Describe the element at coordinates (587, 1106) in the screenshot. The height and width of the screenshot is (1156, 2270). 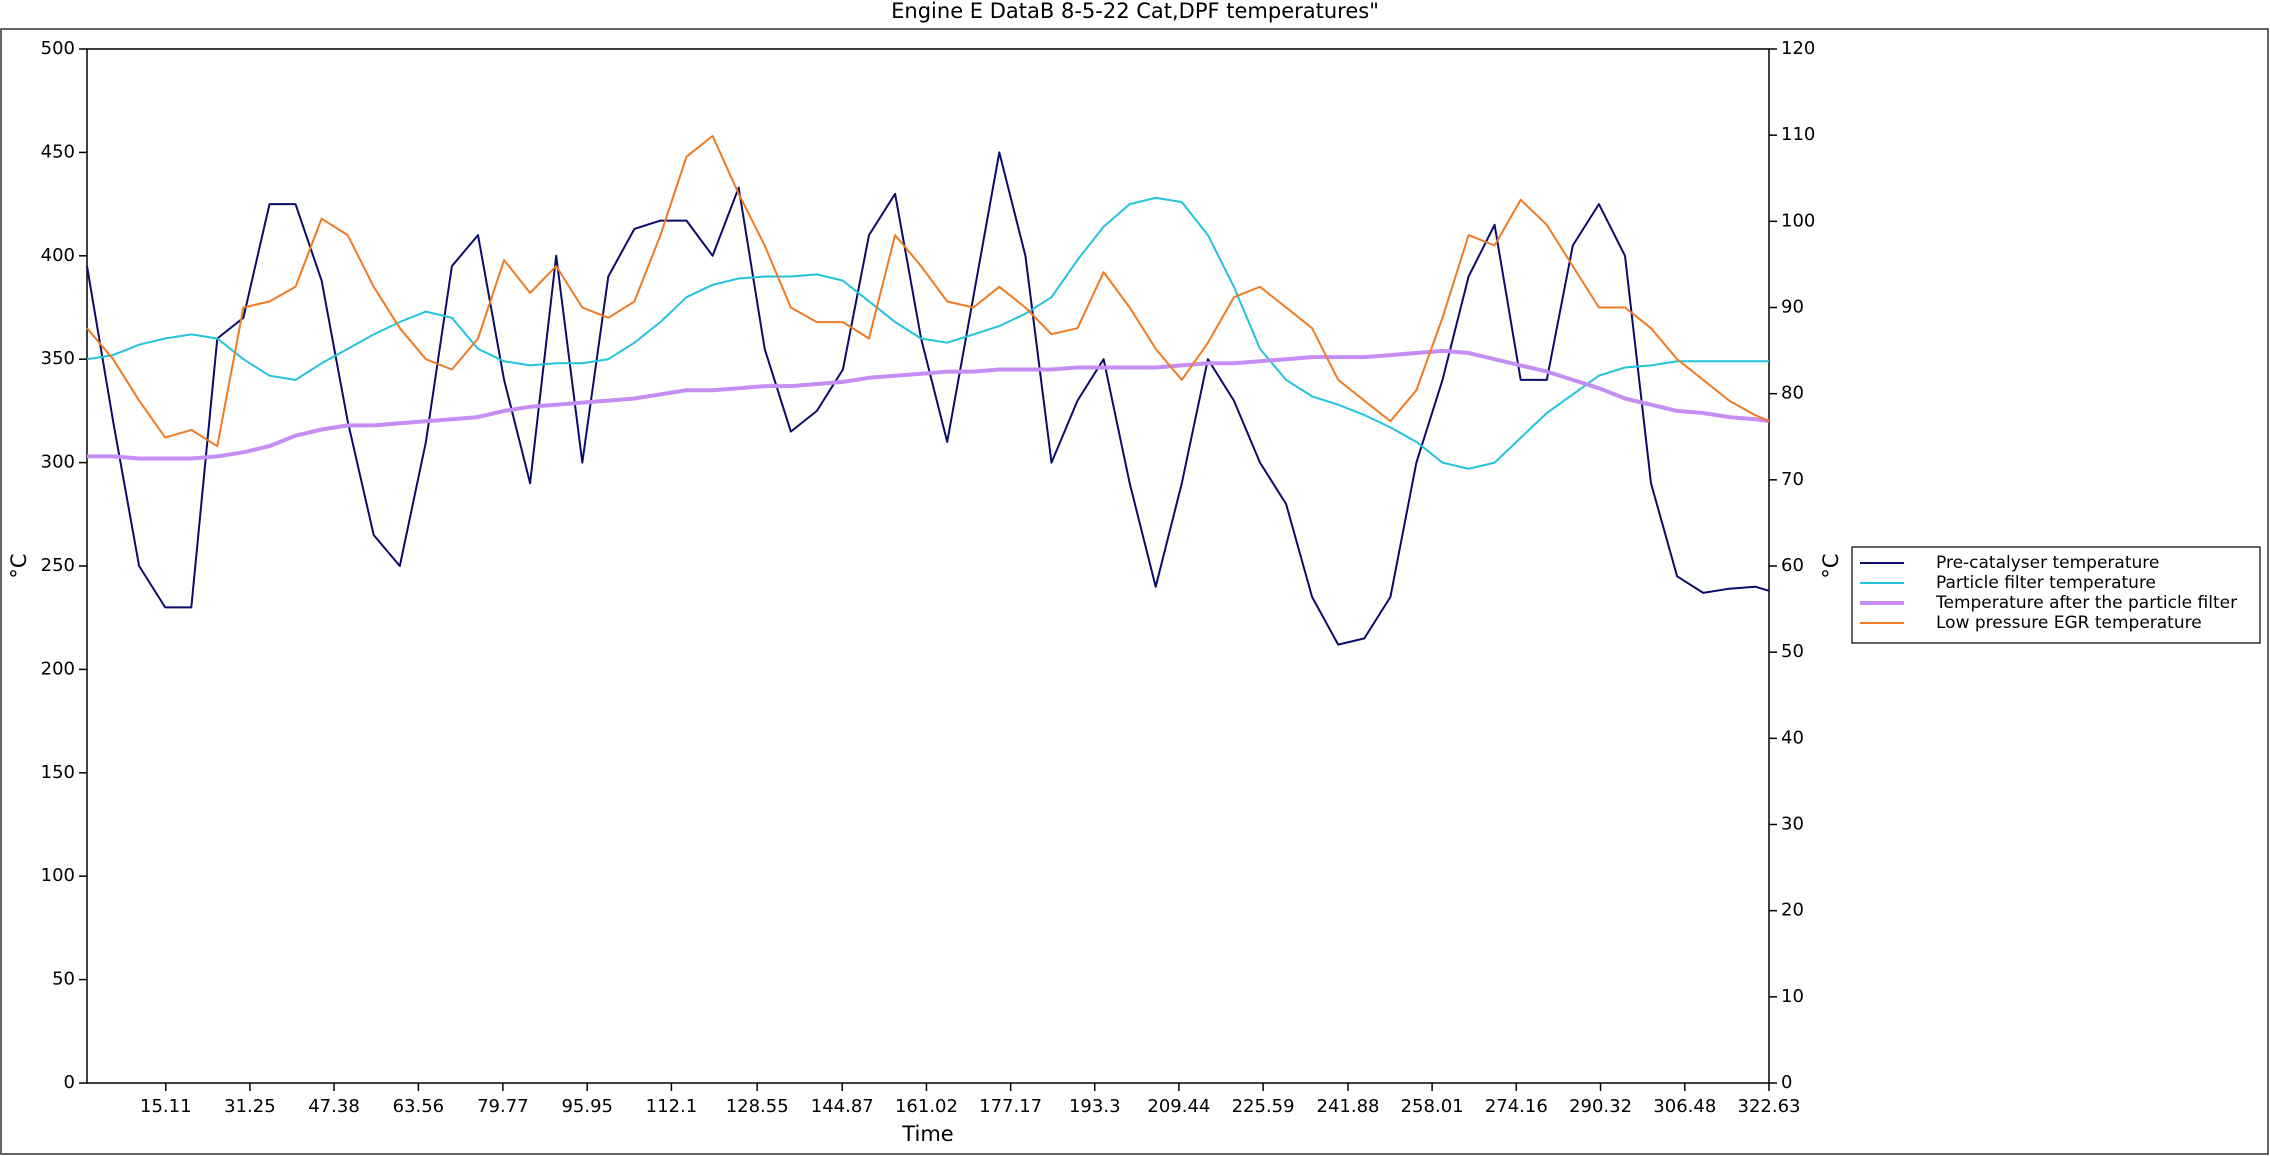
I see `x-tick-label: 95.95` at that location.